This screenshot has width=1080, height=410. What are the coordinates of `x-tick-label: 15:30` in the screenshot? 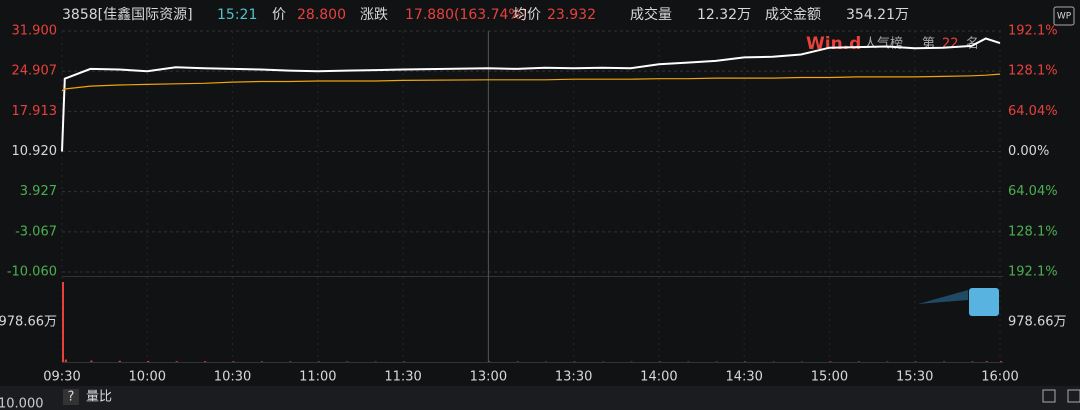 It's located at (914, 377).